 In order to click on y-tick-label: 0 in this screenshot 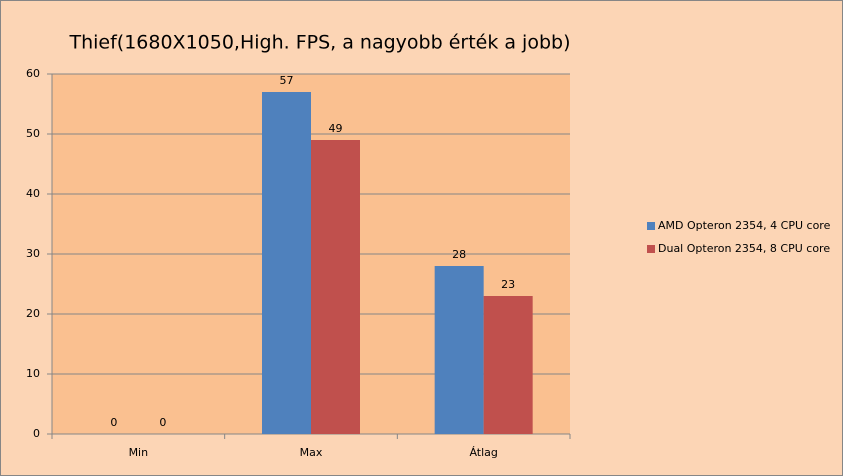, I will do `click(36, 433)`.